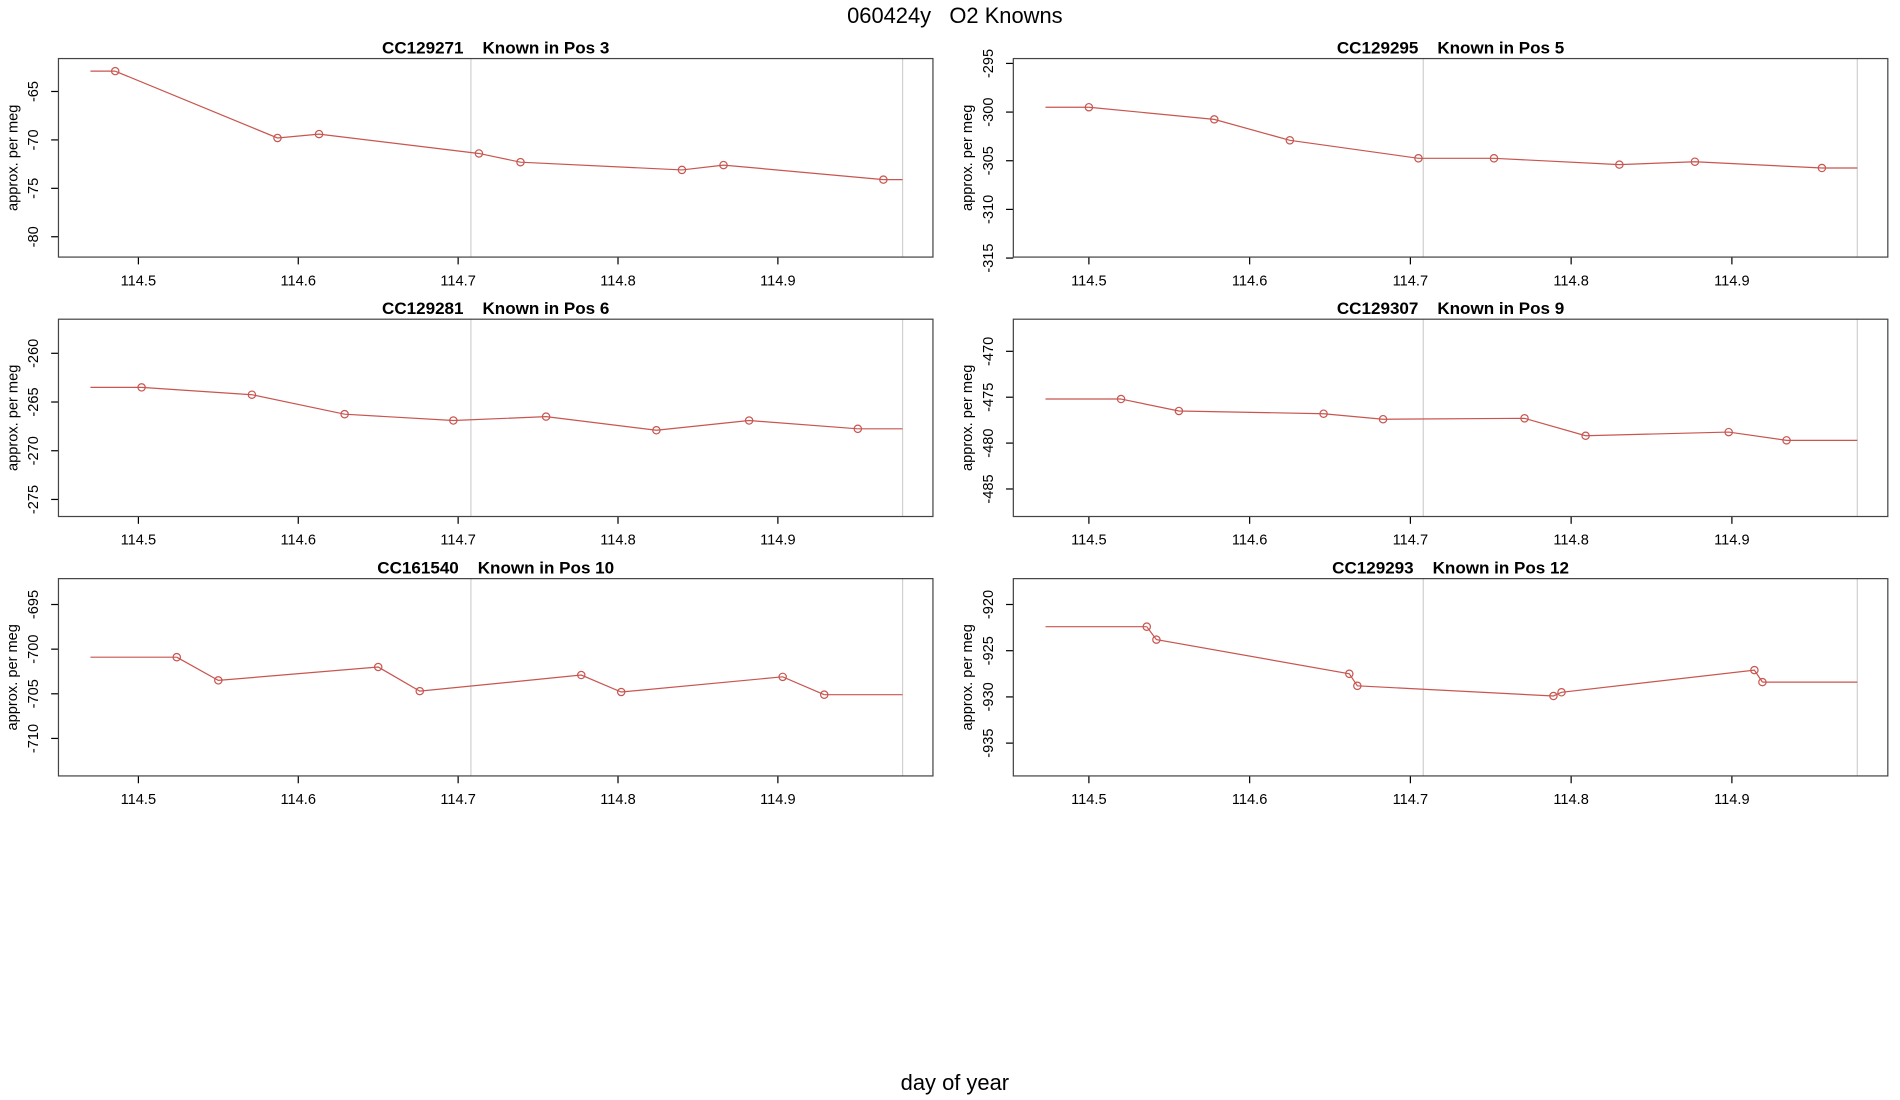  What do you see at coordinates (34, 450) in the screenshot?
I see `y-tick-label: -270` at bounding box center [34, 450].